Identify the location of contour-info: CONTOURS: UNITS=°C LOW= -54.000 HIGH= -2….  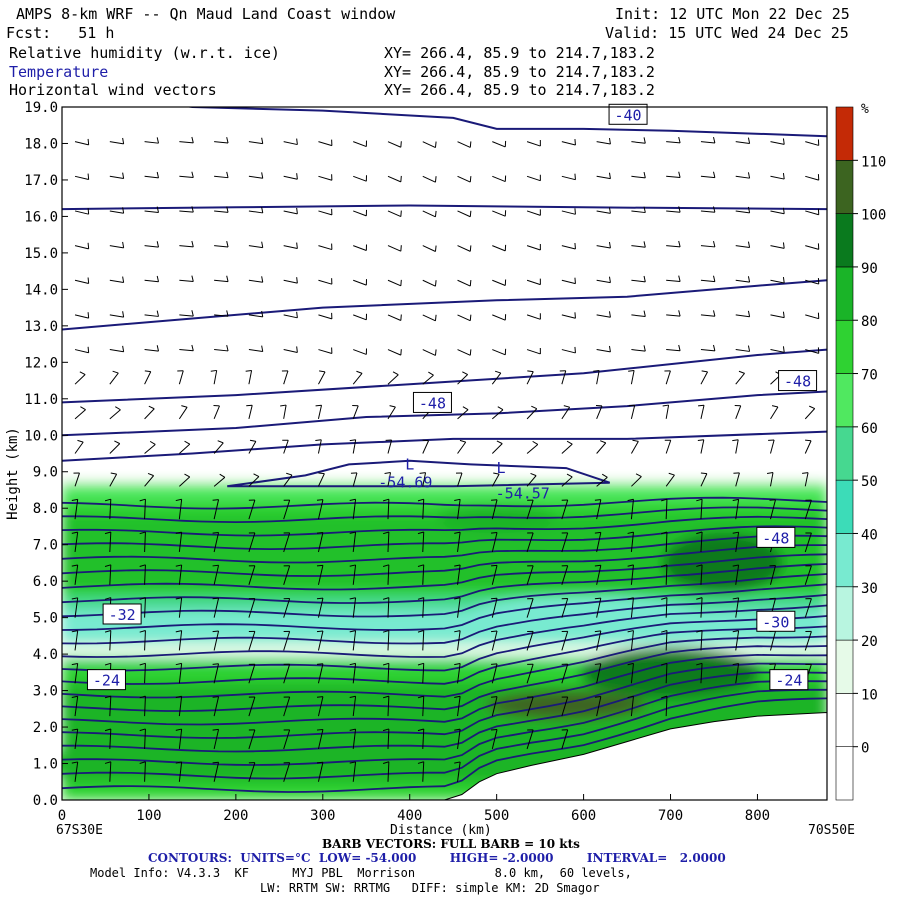
(437, 858).